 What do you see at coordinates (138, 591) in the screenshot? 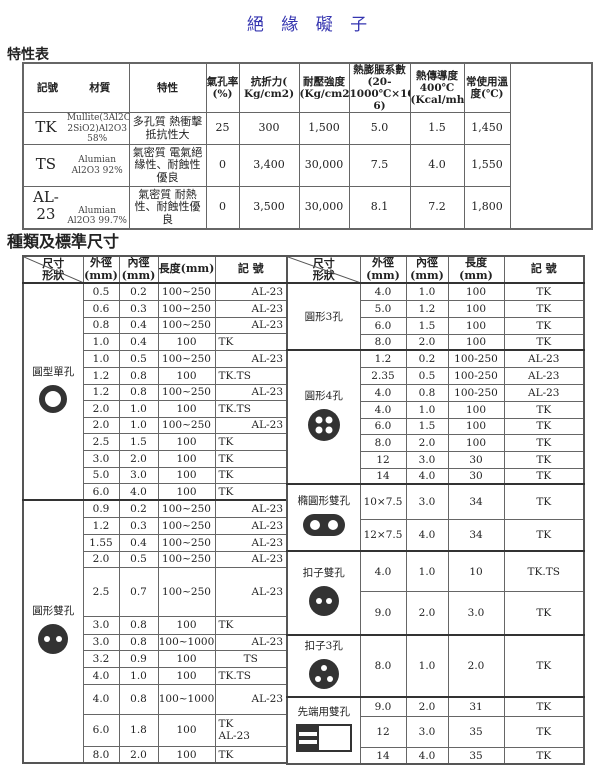
I see `id-cell: 0.7` at bounding box center [138, 591].